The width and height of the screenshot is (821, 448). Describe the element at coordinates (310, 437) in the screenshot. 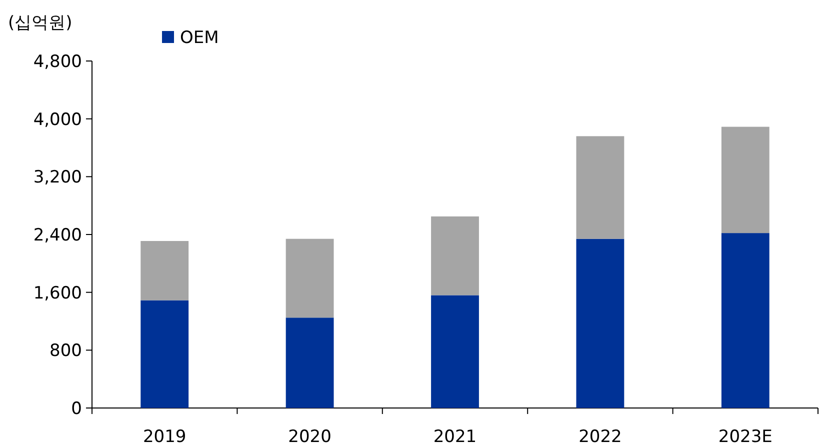

I see `x-tick-label: 2020` at that location.